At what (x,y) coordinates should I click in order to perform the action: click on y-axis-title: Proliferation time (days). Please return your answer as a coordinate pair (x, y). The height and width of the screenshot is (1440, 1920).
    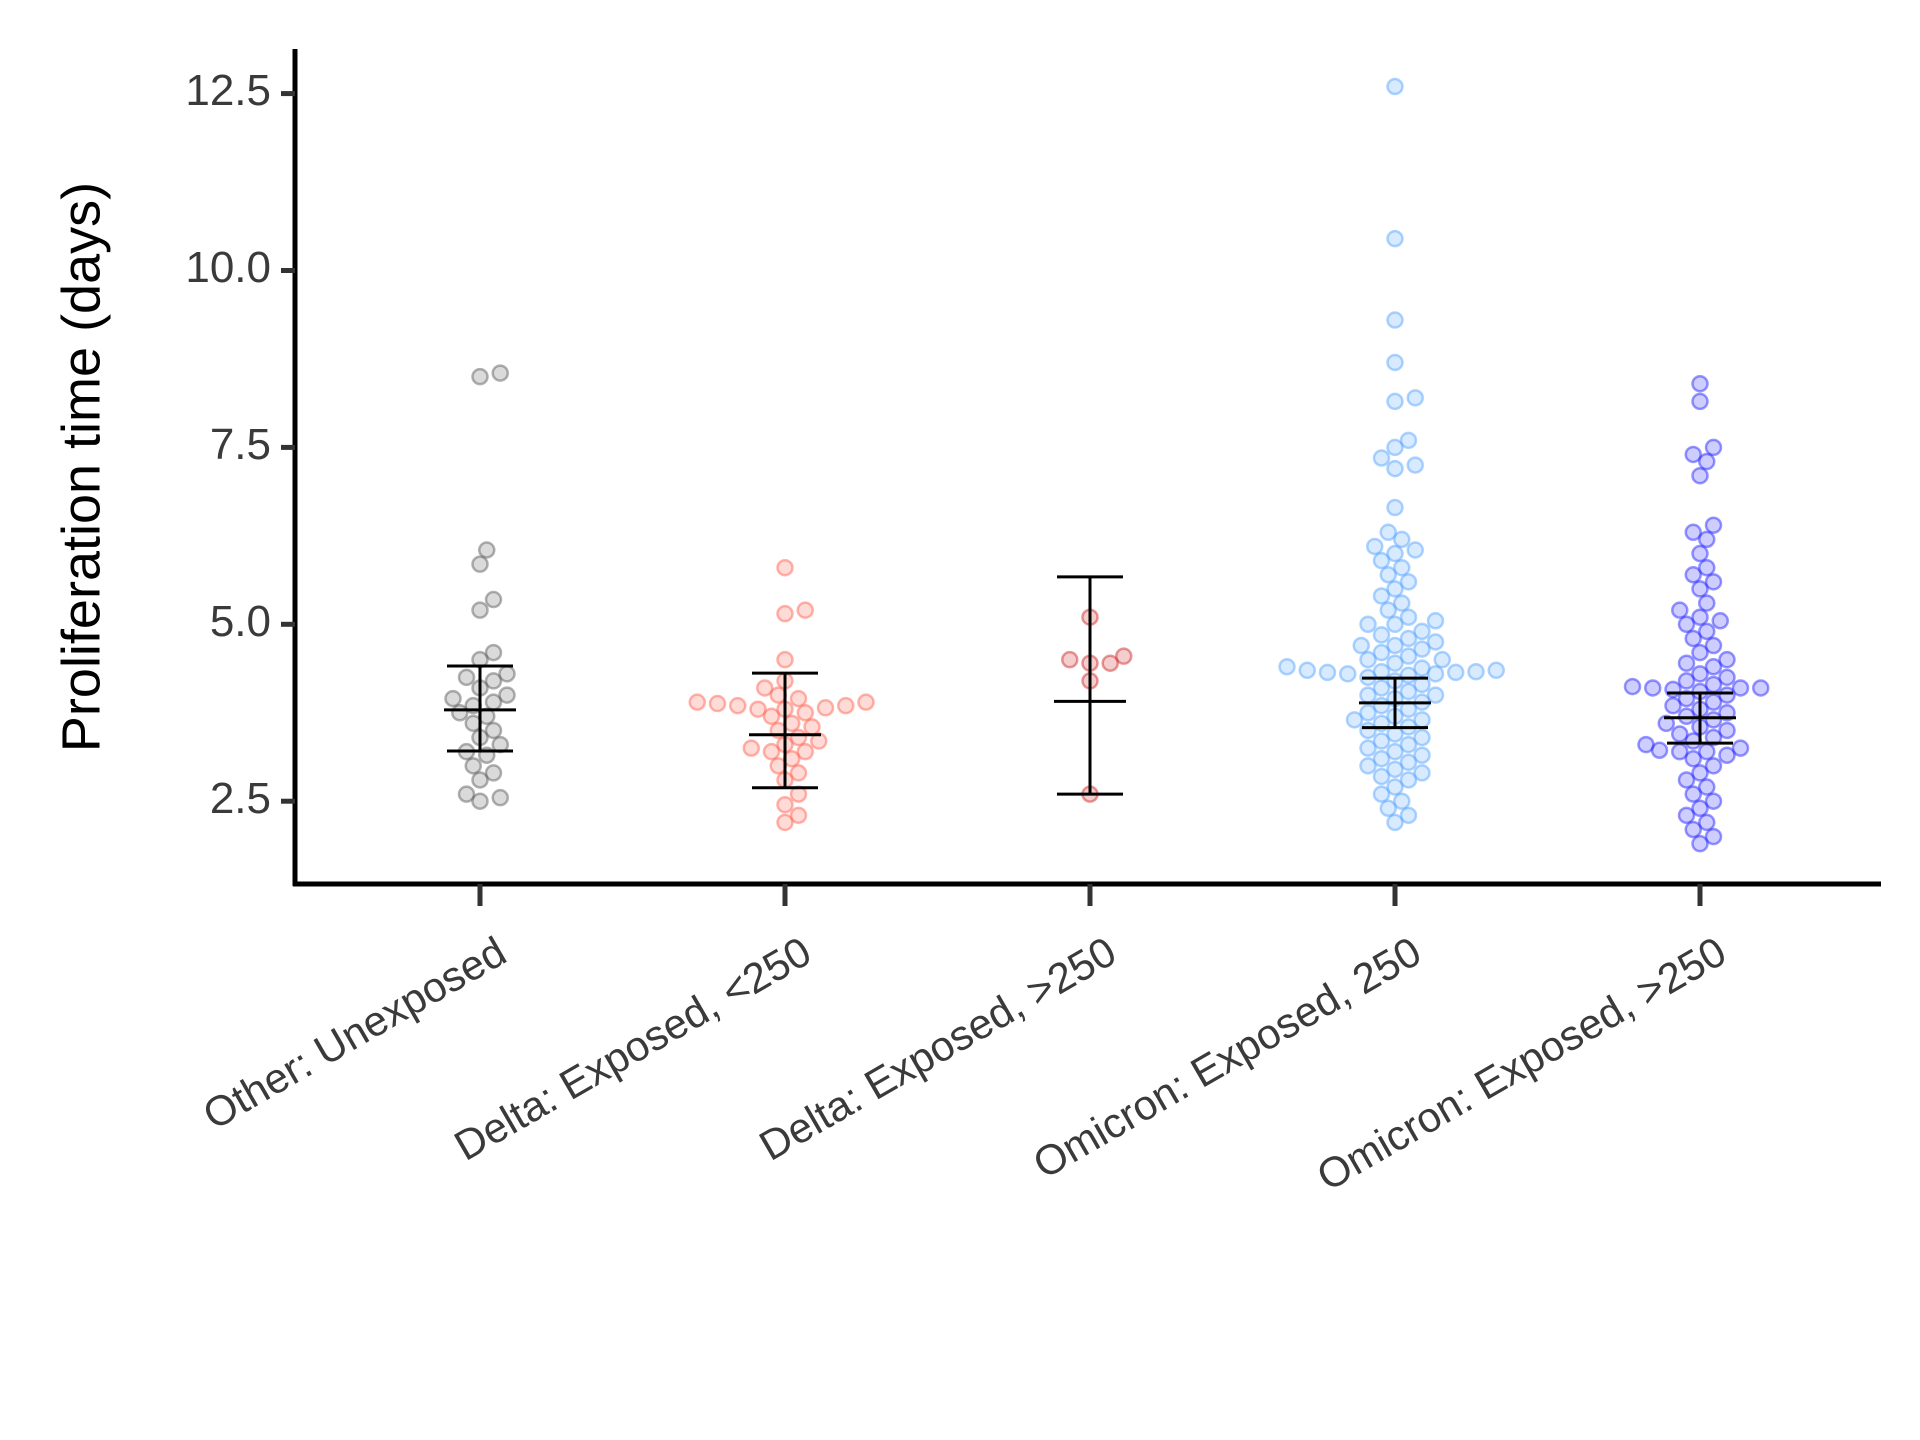
    Looking at the image, I should click on (81, 467).